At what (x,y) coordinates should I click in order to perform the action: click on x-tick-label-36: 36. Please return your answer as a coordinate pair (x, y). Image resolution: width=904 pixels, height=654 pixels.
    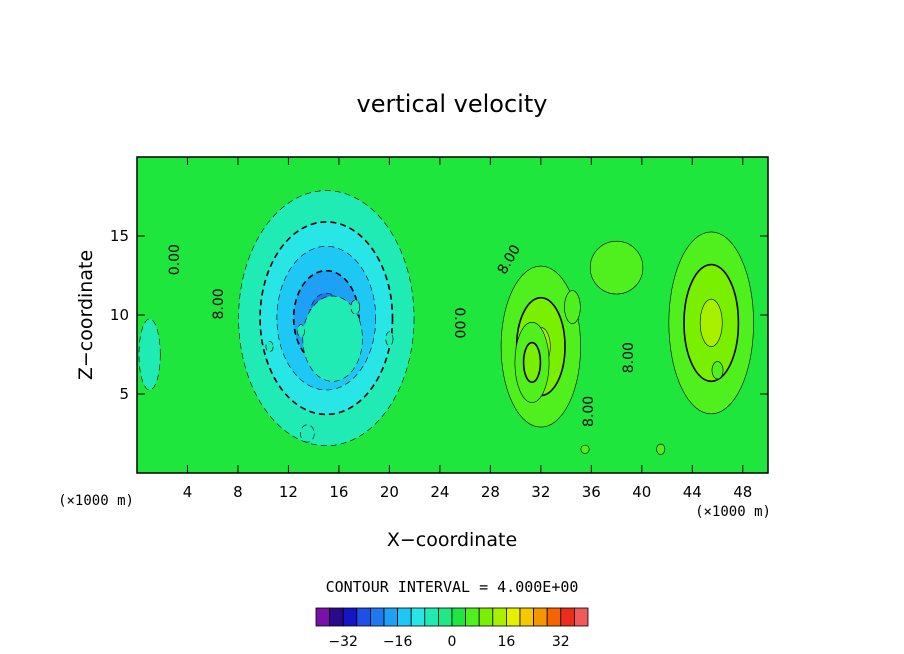
    Looking at the image, I should click on (591, 492).